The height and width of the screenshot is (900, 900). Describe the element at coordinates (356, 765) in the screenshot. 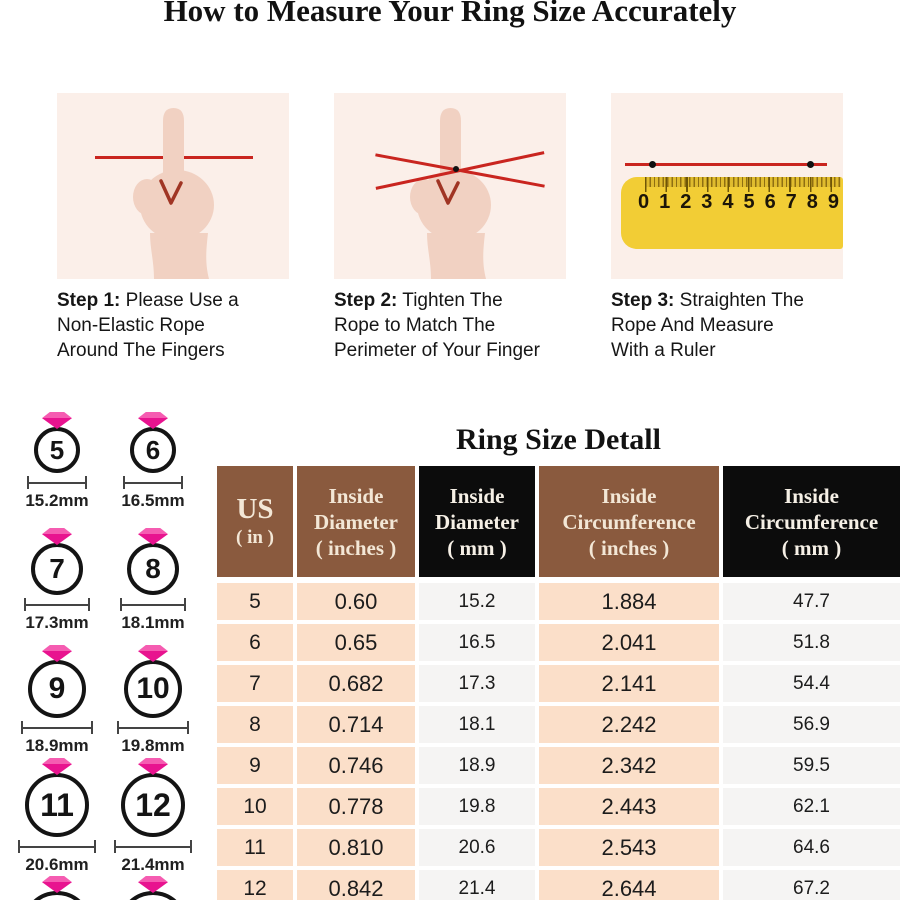

I see `table-cell: 0.746` at that location.